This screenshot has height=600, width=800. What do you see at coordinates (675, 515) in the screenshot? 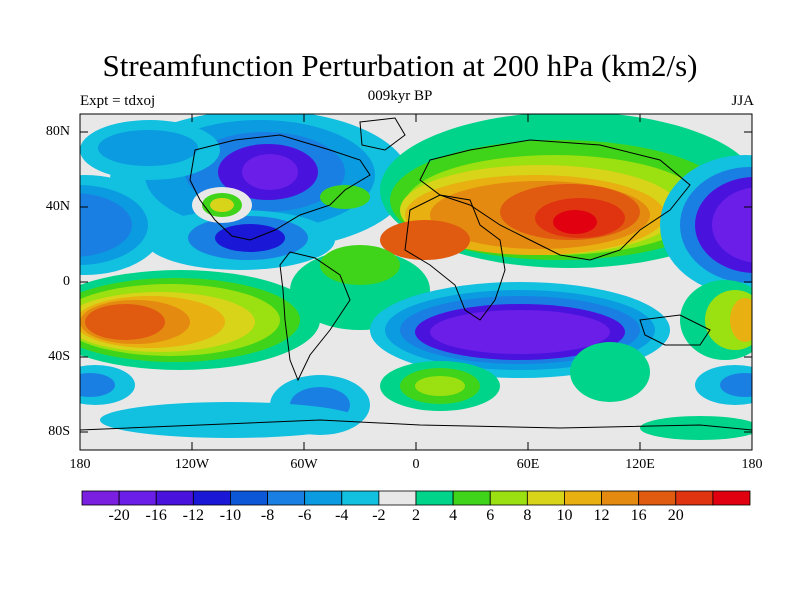
I see `colorbar-label: 20` at bounding box center [675, 515].